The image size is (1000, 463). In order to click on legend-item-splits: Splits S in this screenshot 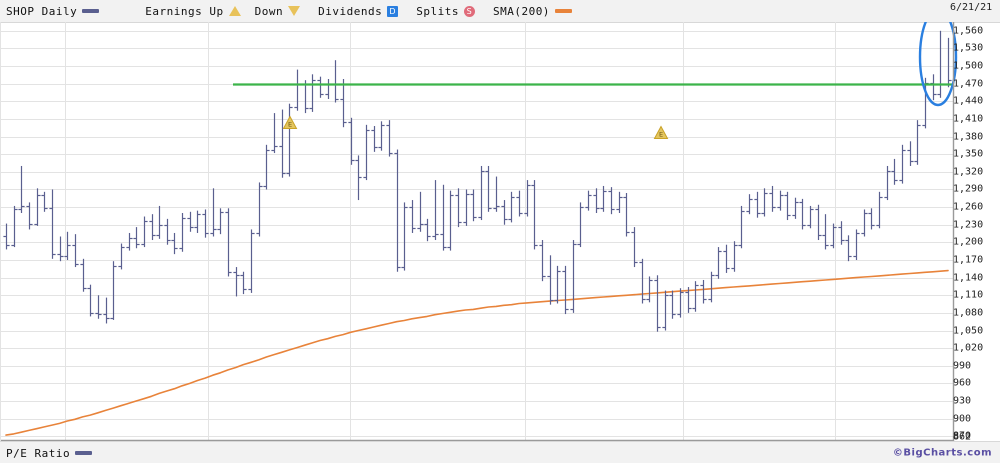, I will do `click(445, 11)`.